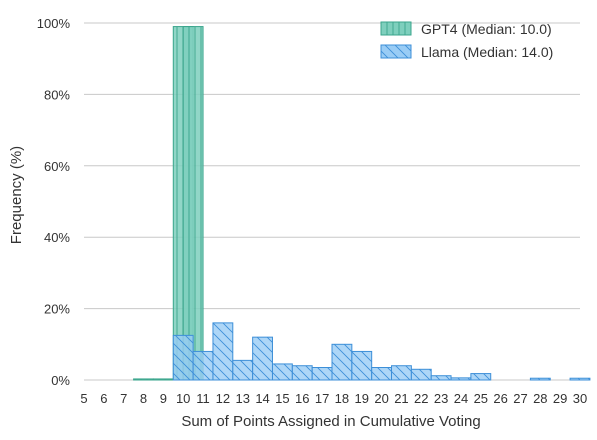 Image resolution: width=597 pixels, height=440 pixels. I want to click on x-tick-label: 22, so click(421, 398).